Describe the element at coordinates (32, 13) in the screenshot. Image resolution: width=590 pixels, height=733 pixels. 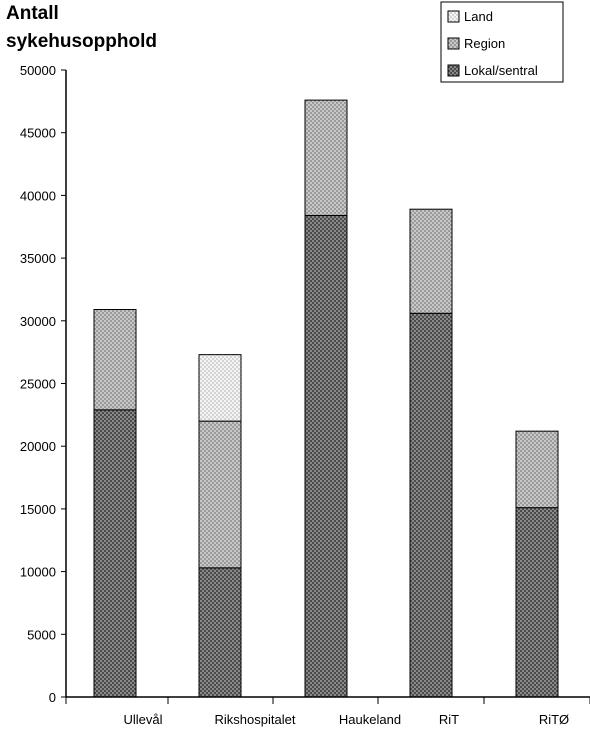
I see `y-axis-title-line-1: Antall` at that location.